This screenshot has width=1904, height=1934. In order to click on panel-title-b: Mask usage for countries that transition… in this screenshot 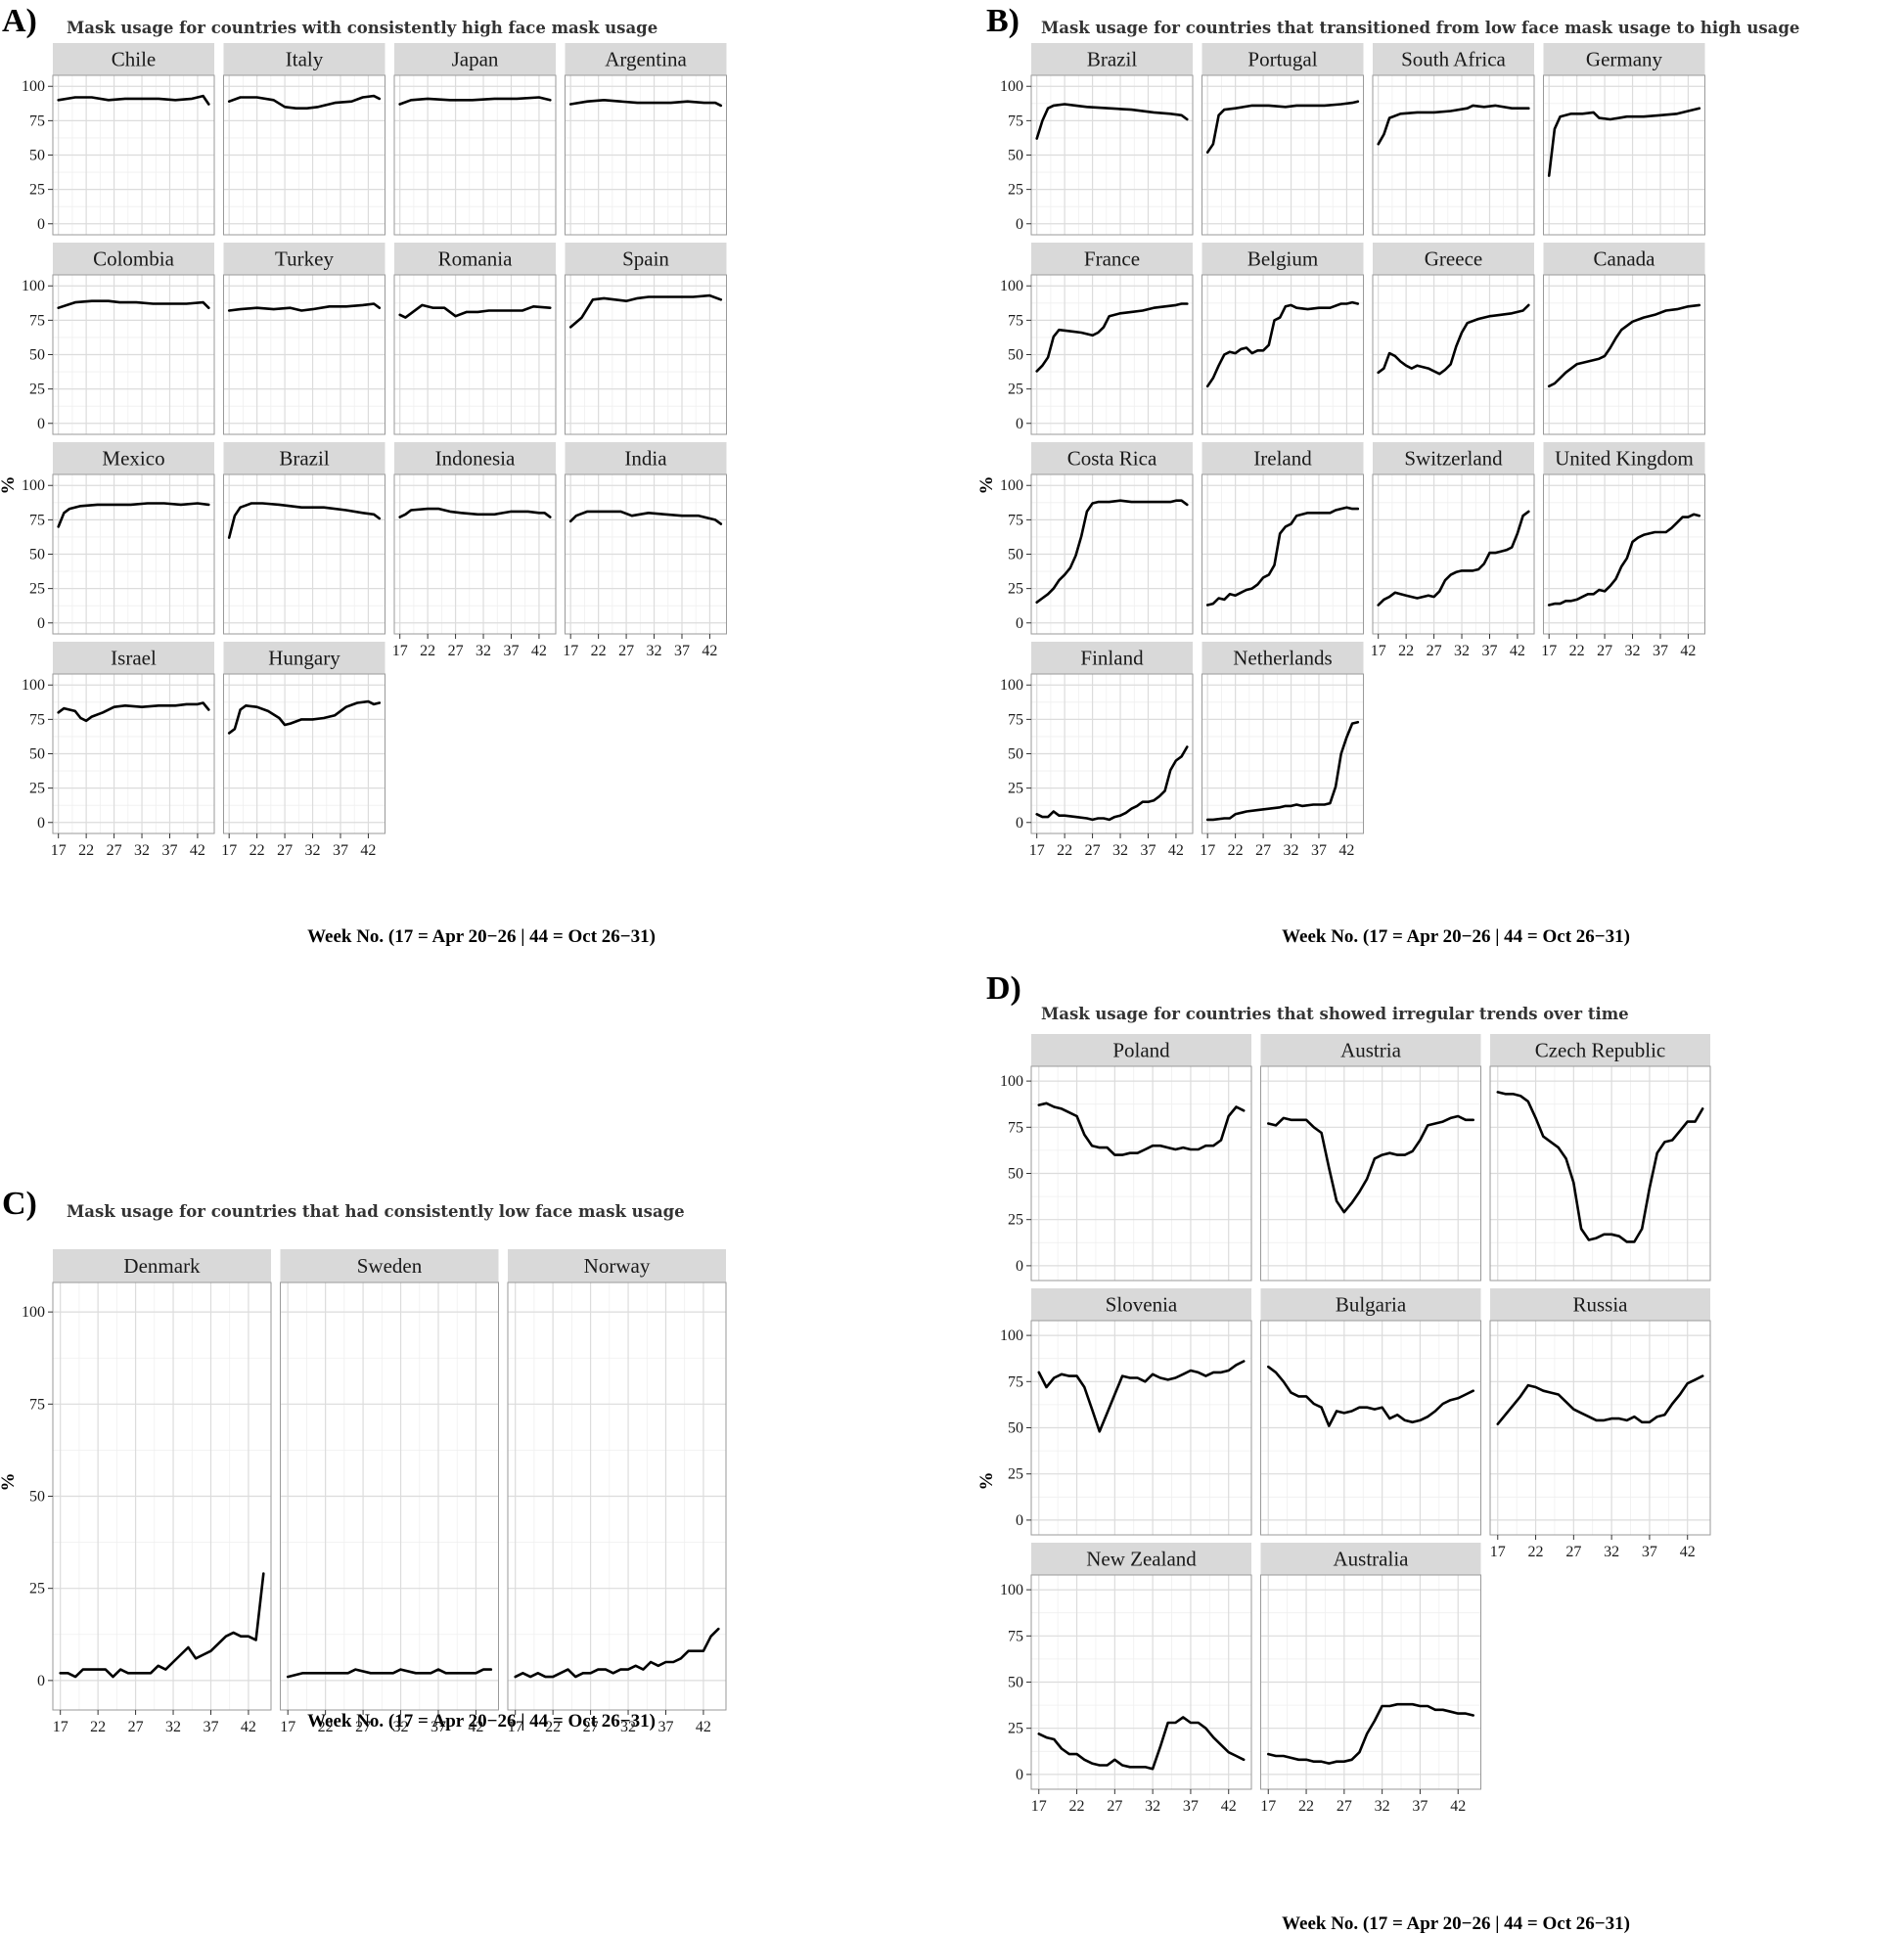, I will do `click(1420, 28)`.